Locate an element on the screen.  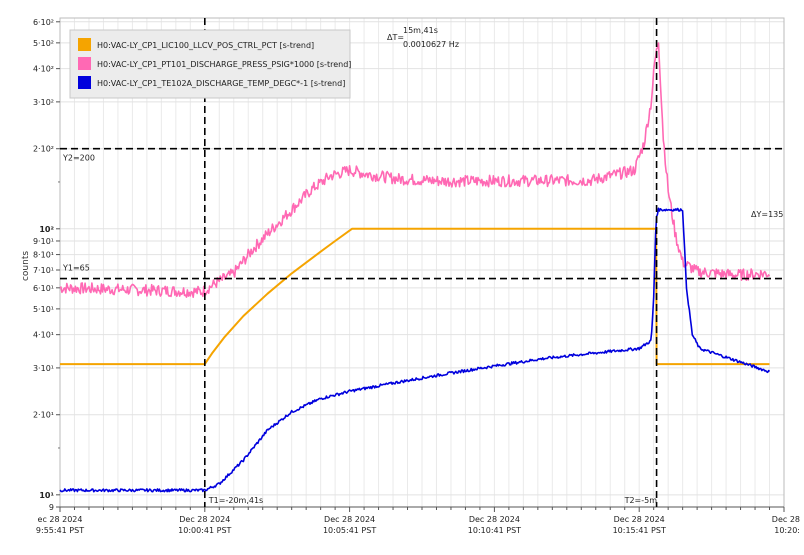
delta-y-value: ΔY=135 is located at coordinates (767, 214).